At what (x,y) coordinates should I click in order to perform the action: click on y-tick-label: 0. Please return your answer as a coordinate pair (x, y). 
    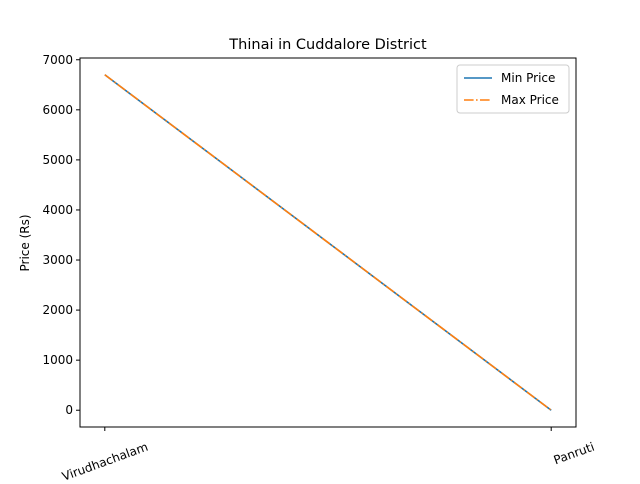
    Looking at the image, I should click on (69, 410).